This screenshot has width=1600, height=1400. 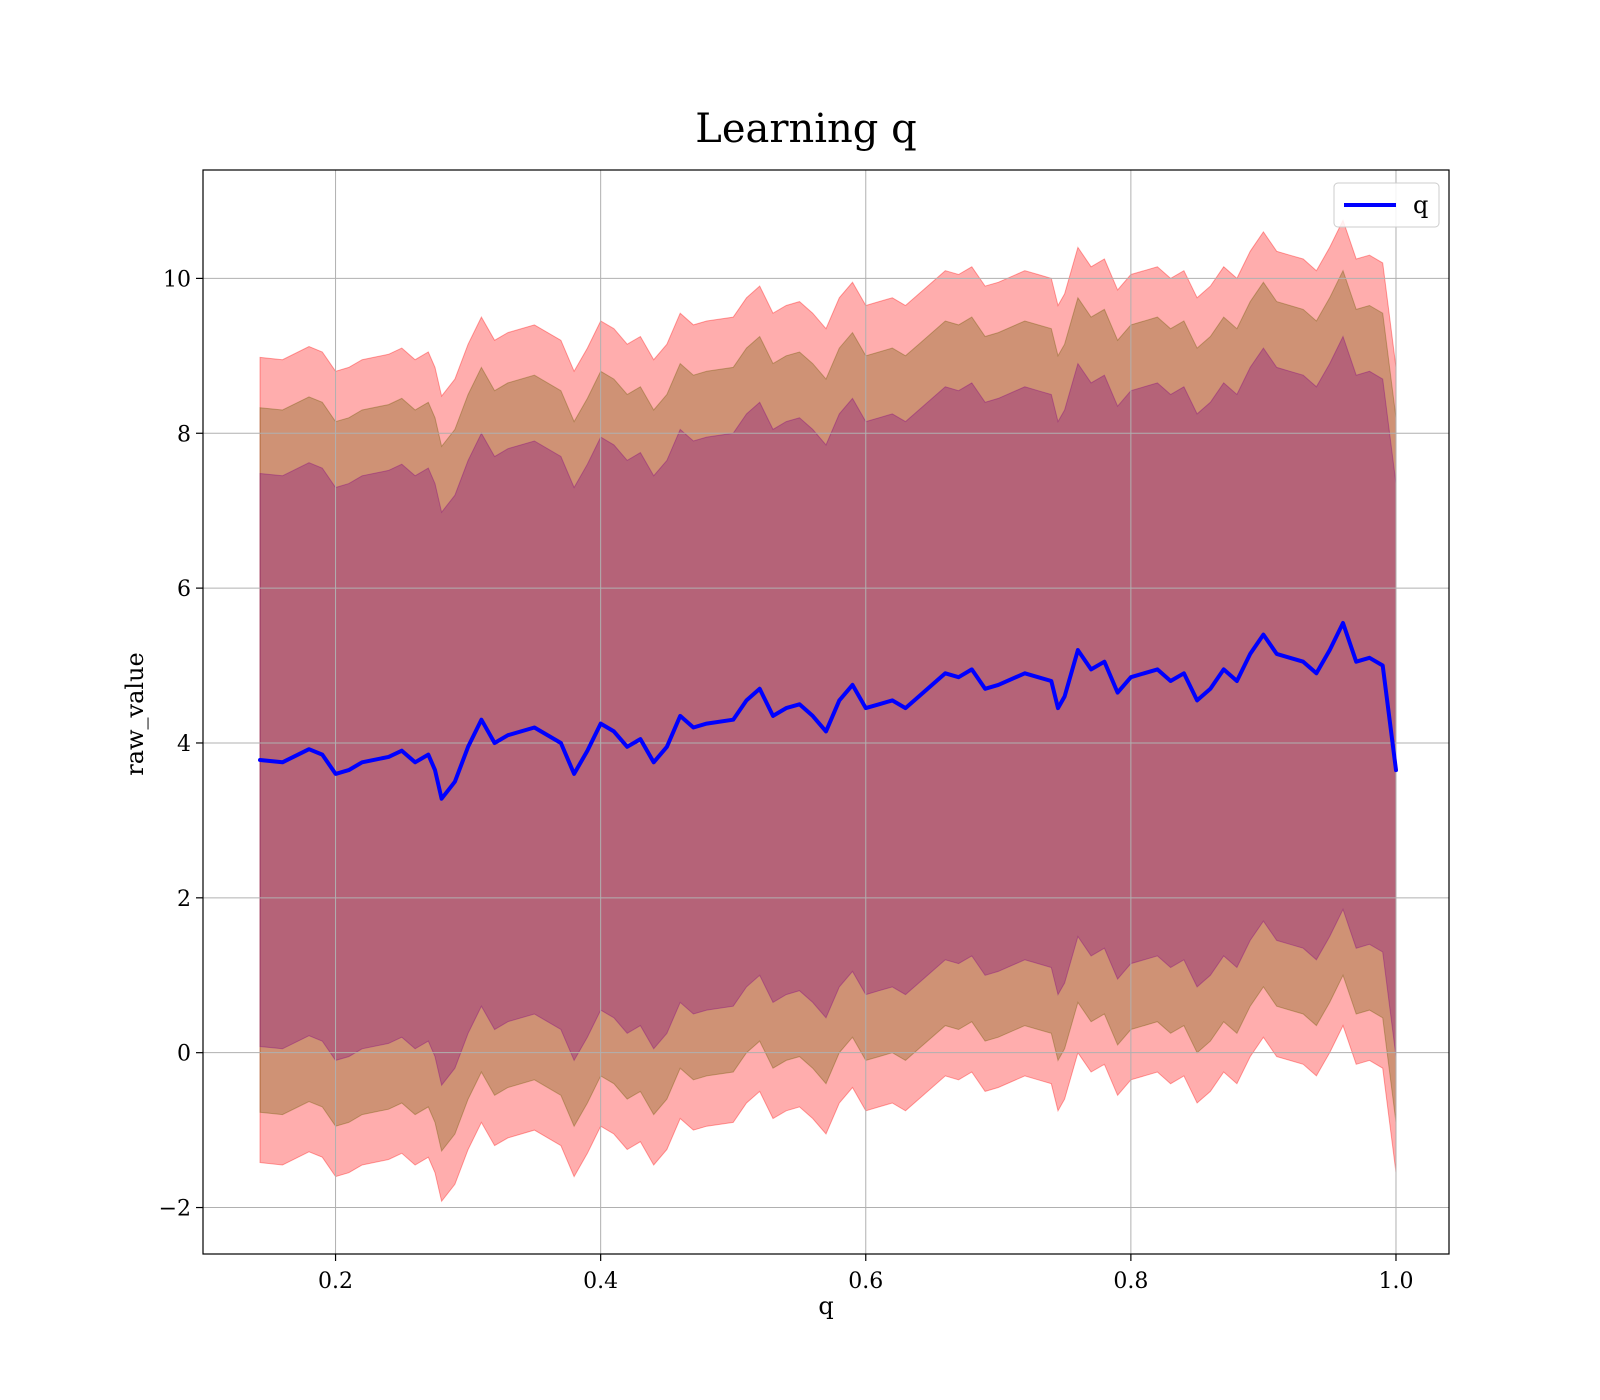 What do you see at coordinates (1386, 205) in the screenshot?
I see `legend: q` at bounding box center [1386, 205].